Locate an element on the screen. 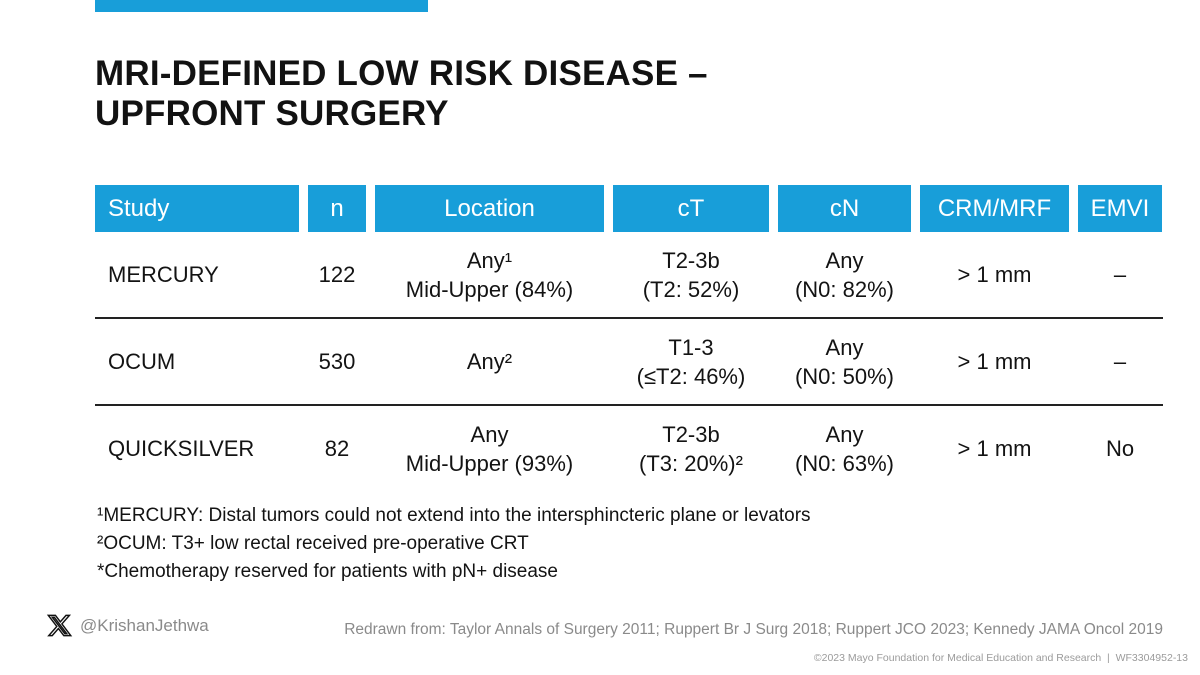 This screenshot has width=1200, height=675. cell-ct: T2-3b (T2: 52%) is located at coordinates (691, 274).